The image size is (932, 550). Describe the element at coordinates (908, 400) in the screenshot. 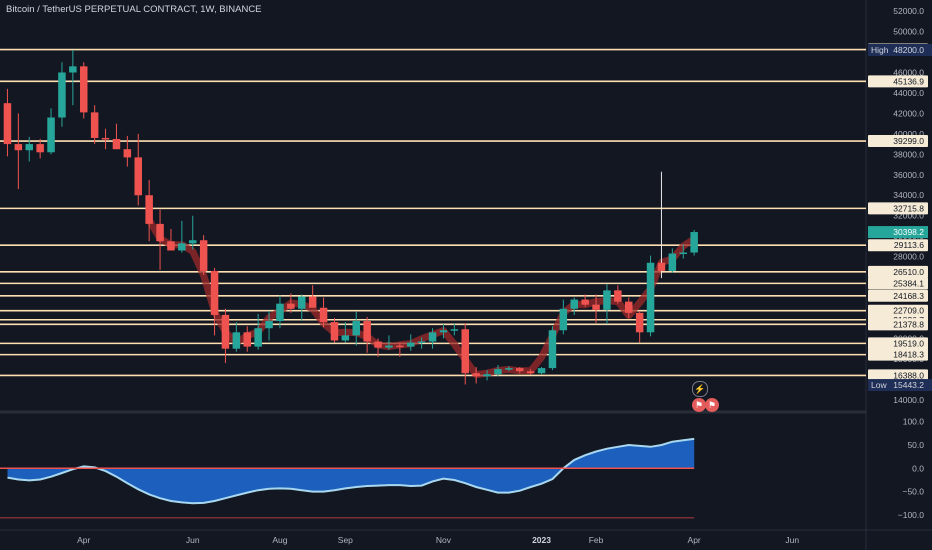

I see `price-tick-label: 14000.0` at that location.